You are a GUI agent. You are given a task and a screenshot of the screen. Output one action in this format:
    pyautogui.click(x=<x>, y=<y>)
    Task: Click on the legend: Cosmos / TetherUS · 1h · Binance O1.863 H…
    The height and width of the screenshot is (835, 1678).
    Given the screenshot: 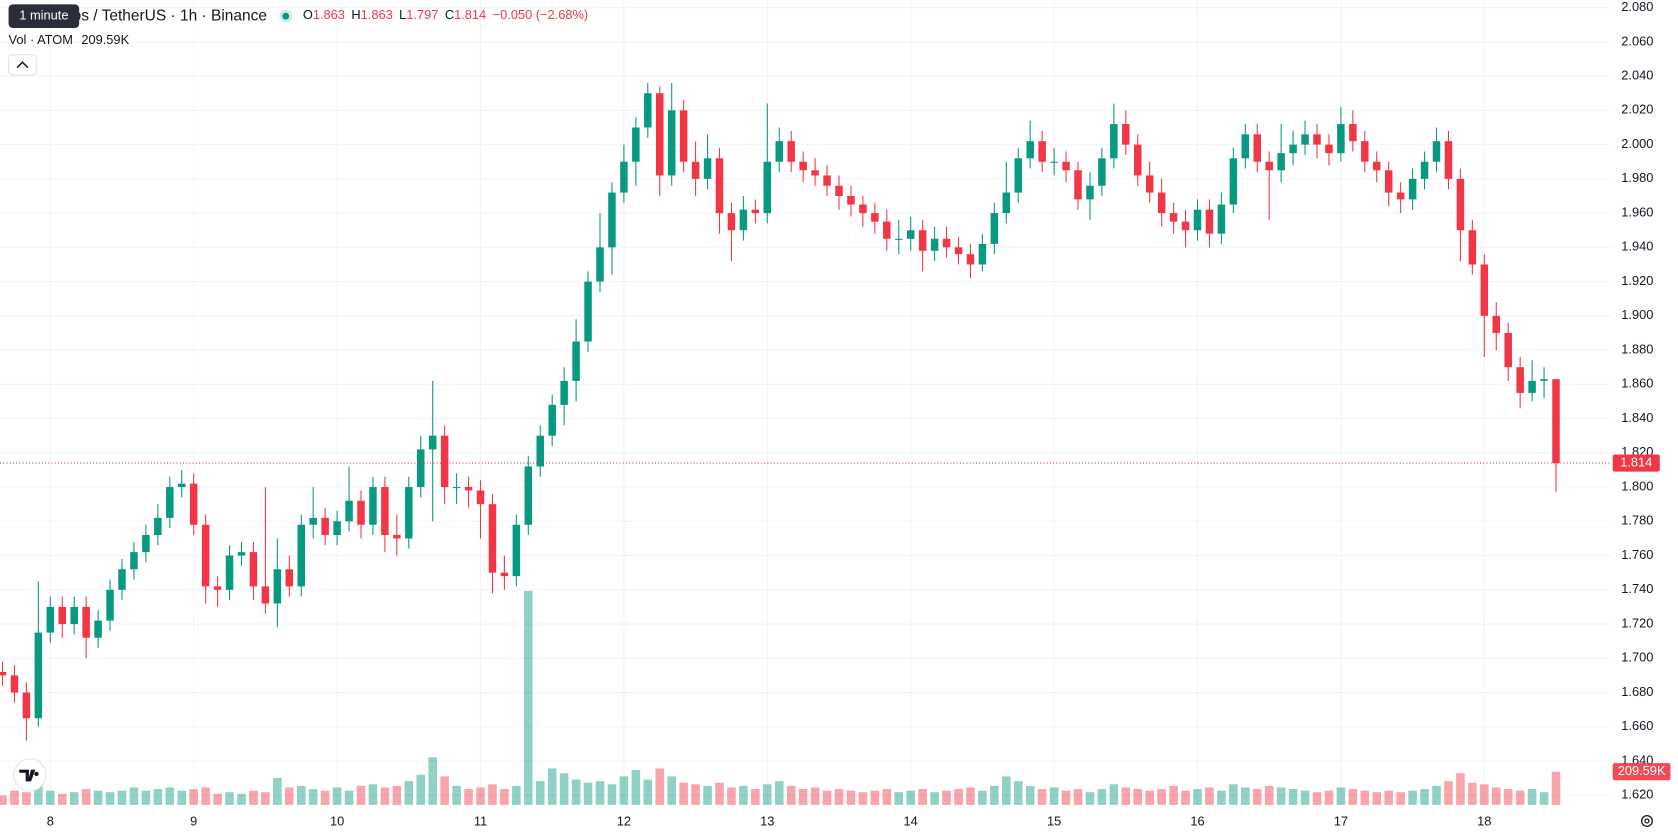 What is the action you would take?
    pyautogui.click(x=298, y=40)
    